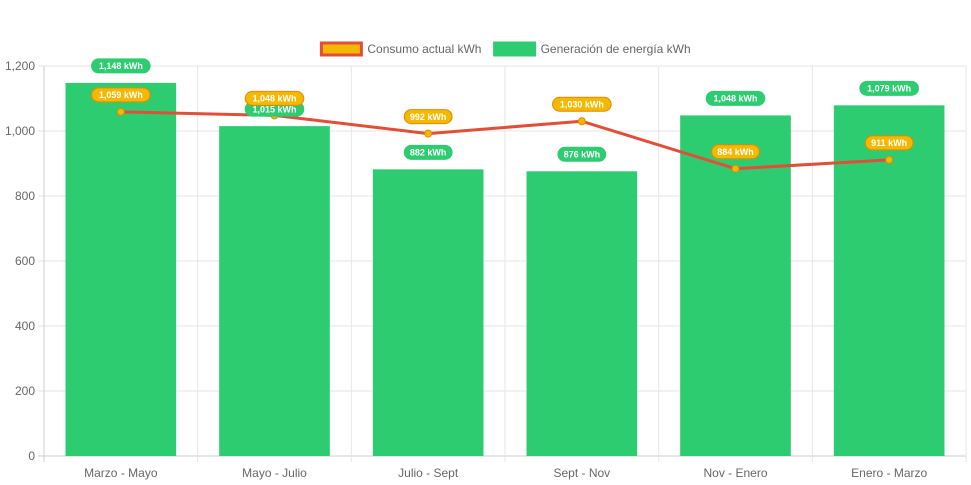  What do you see at coordinates (735, 473) in the screenshot?
I see `x-tick-label: Nov - Enero` at bounding box center [735, 473].